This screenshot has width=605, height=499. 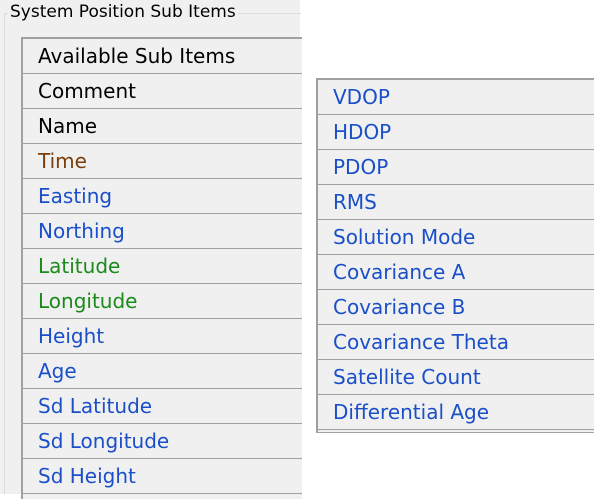 I want to click on list-item: Time, so click(x=162, y=161).